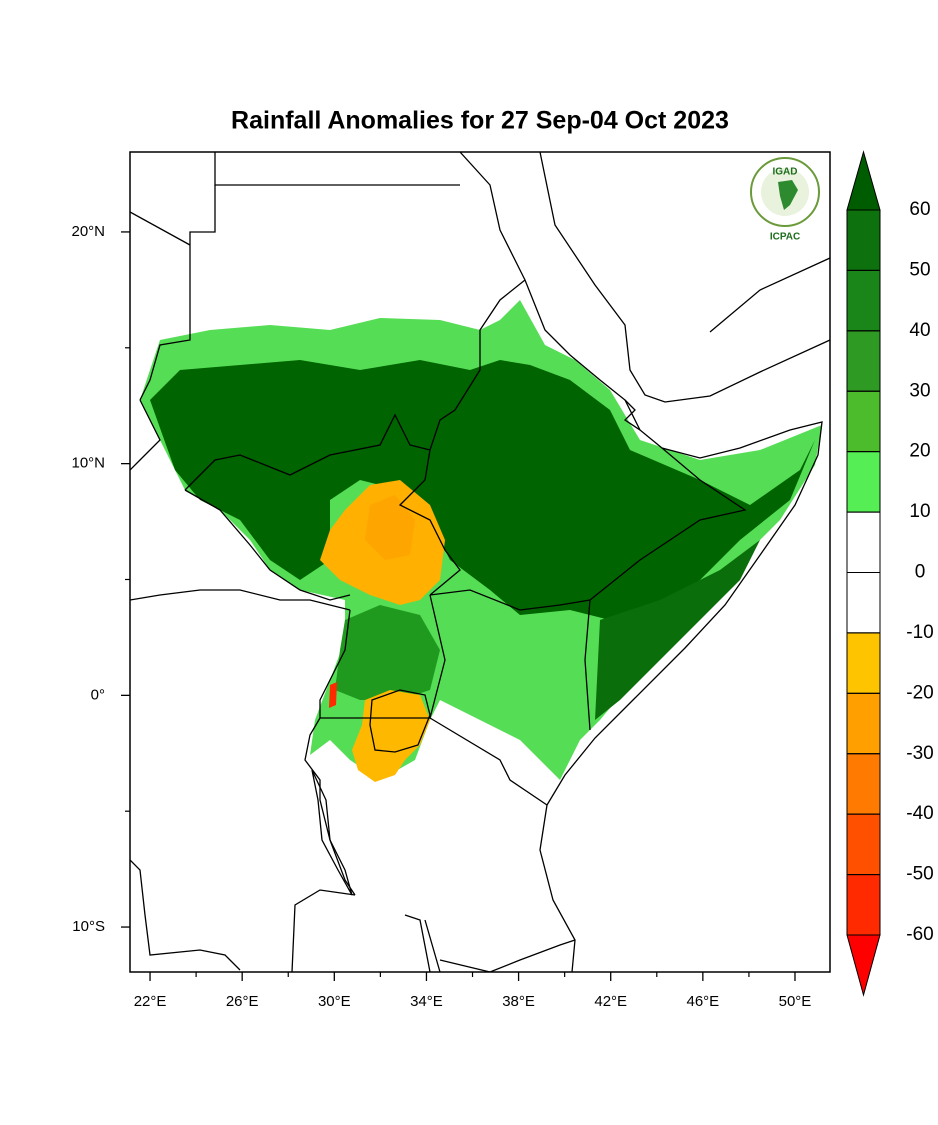 This screenshot has width=938, height=1125. I want to click on colorbar-arrow-bottom, so click(863, 965).